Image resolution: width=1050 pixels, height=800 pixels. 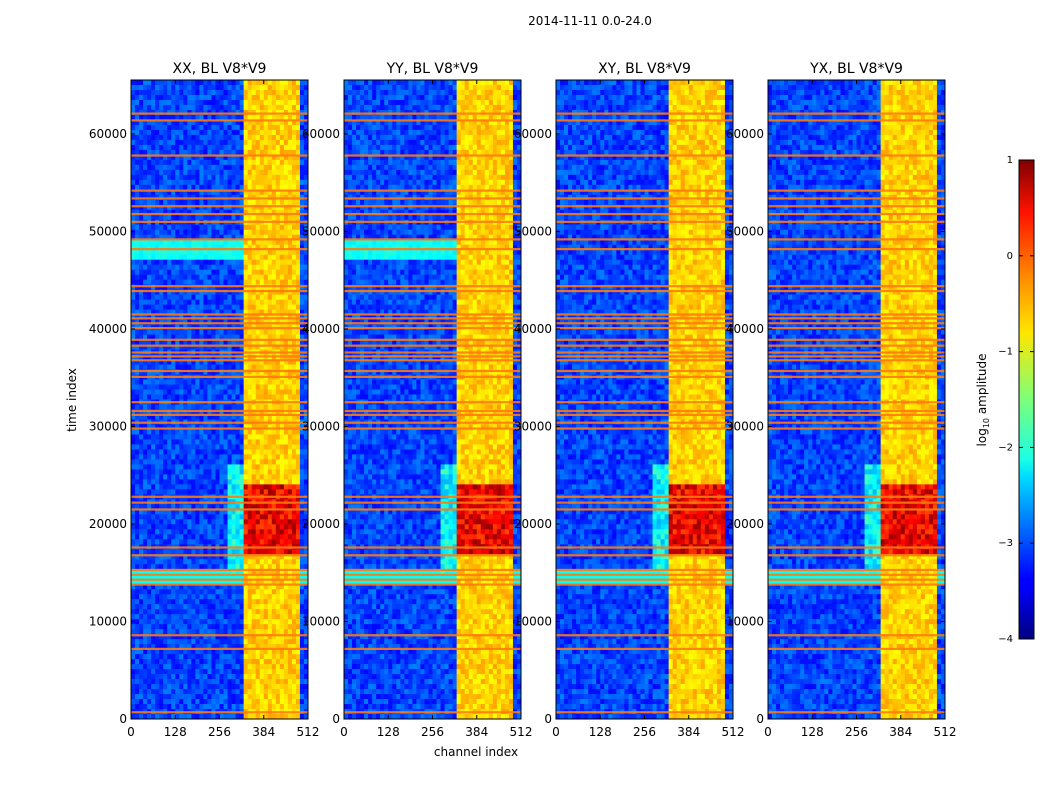 I want to click on colorbar-tick-label: −1, so click(x=1005, y=352).